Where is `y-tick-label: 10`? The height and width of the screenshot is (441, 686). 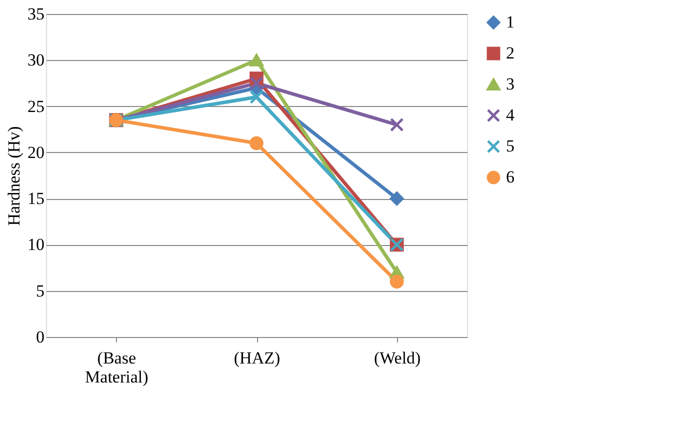 y-tick-label: 10 is located at coordinates (36, 244).